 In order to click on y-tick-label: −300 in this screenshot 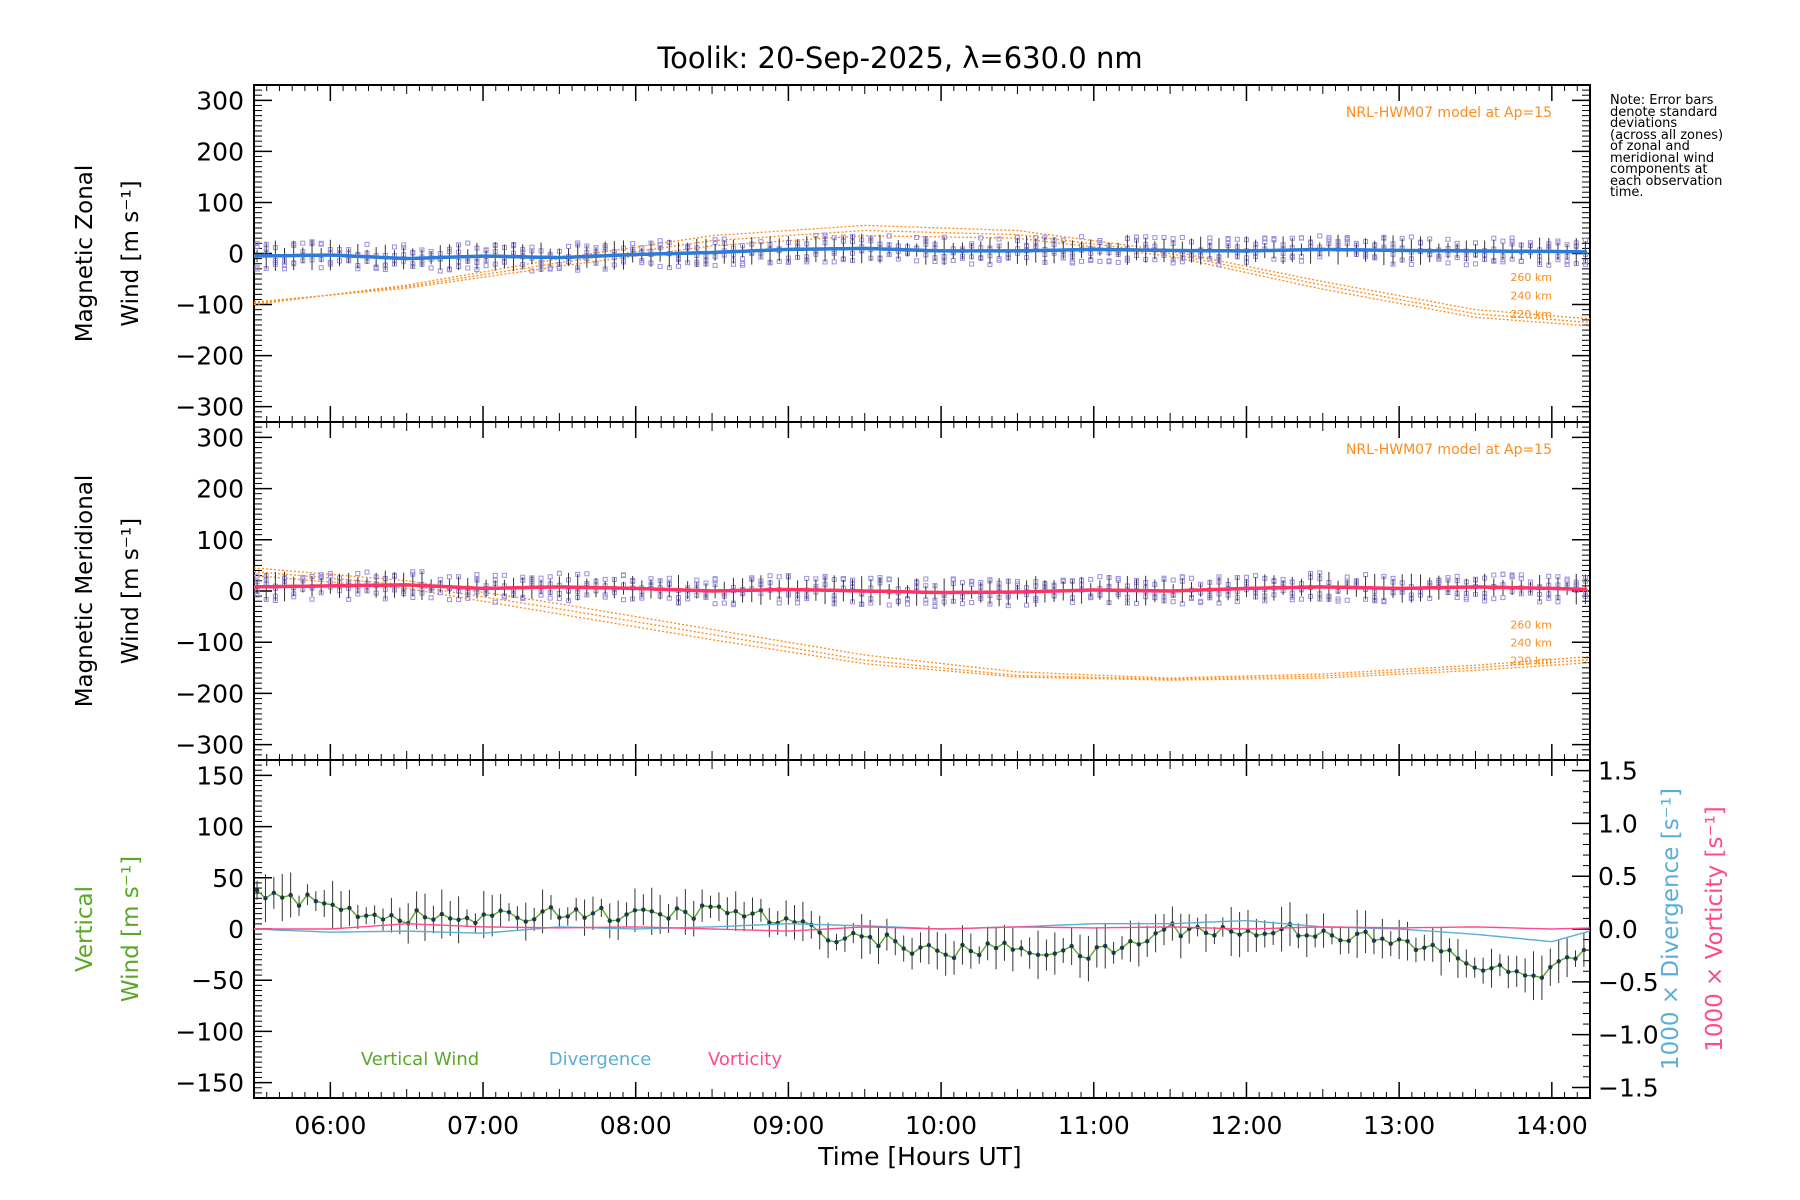, I will do `click(209, 407)`.